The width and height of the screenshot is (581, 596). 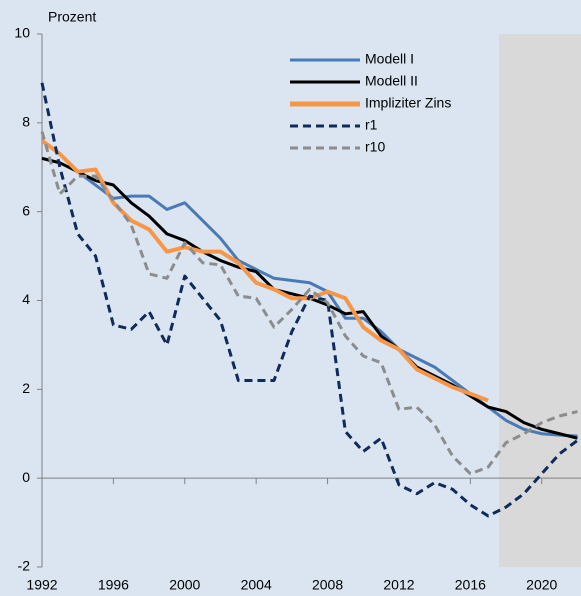 I want to click on x-tick-label: 2004, so click(x=256, y=585).